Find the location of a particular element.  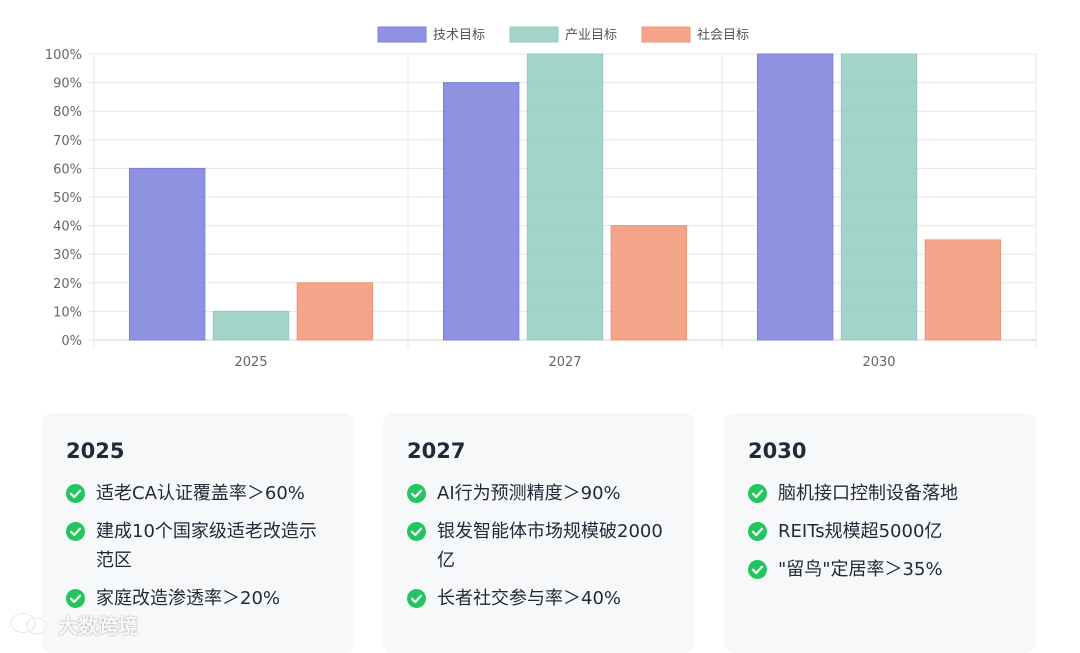

card-list: AI行为预测精度＞90% 银发智能体市场规模破2000亿 长者社交参与率＞40% is located at coordinates (539, 546).